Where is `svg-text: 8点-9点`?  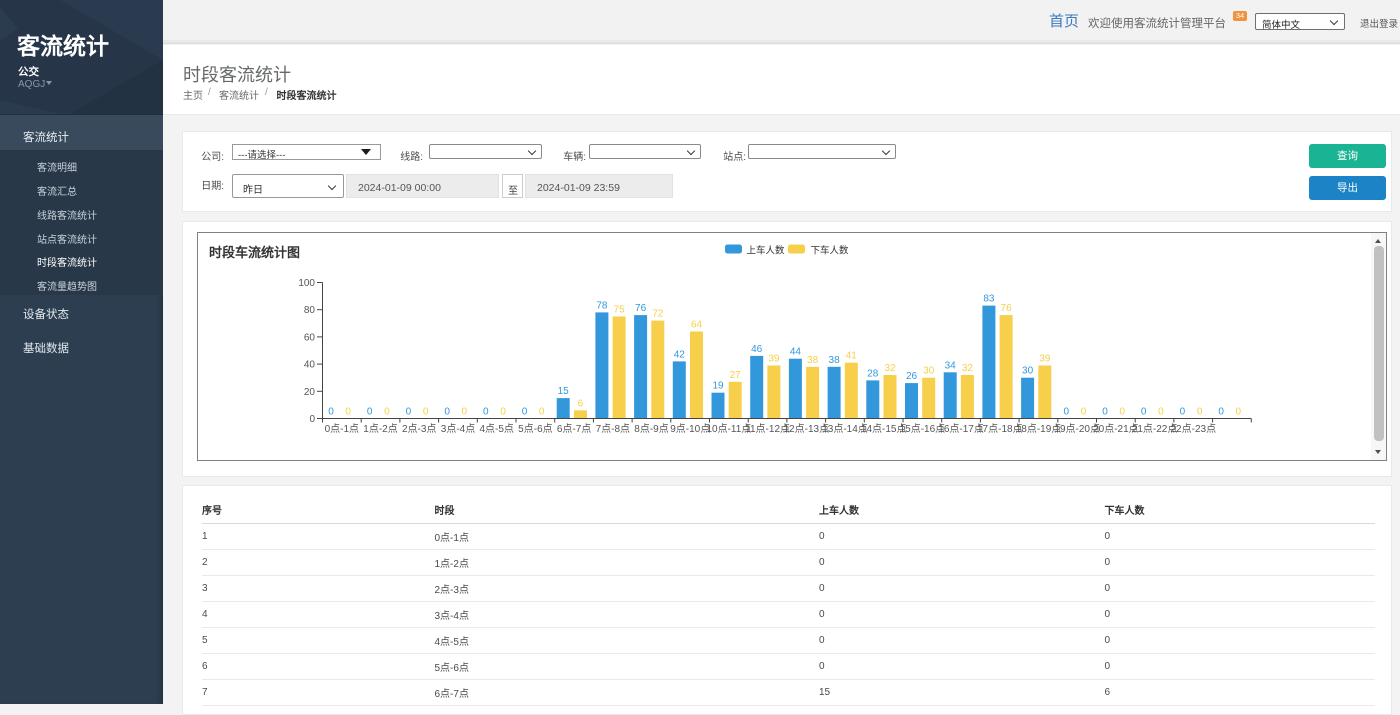
svg-text: 8点-9点 is located at coordinates (651, 429).